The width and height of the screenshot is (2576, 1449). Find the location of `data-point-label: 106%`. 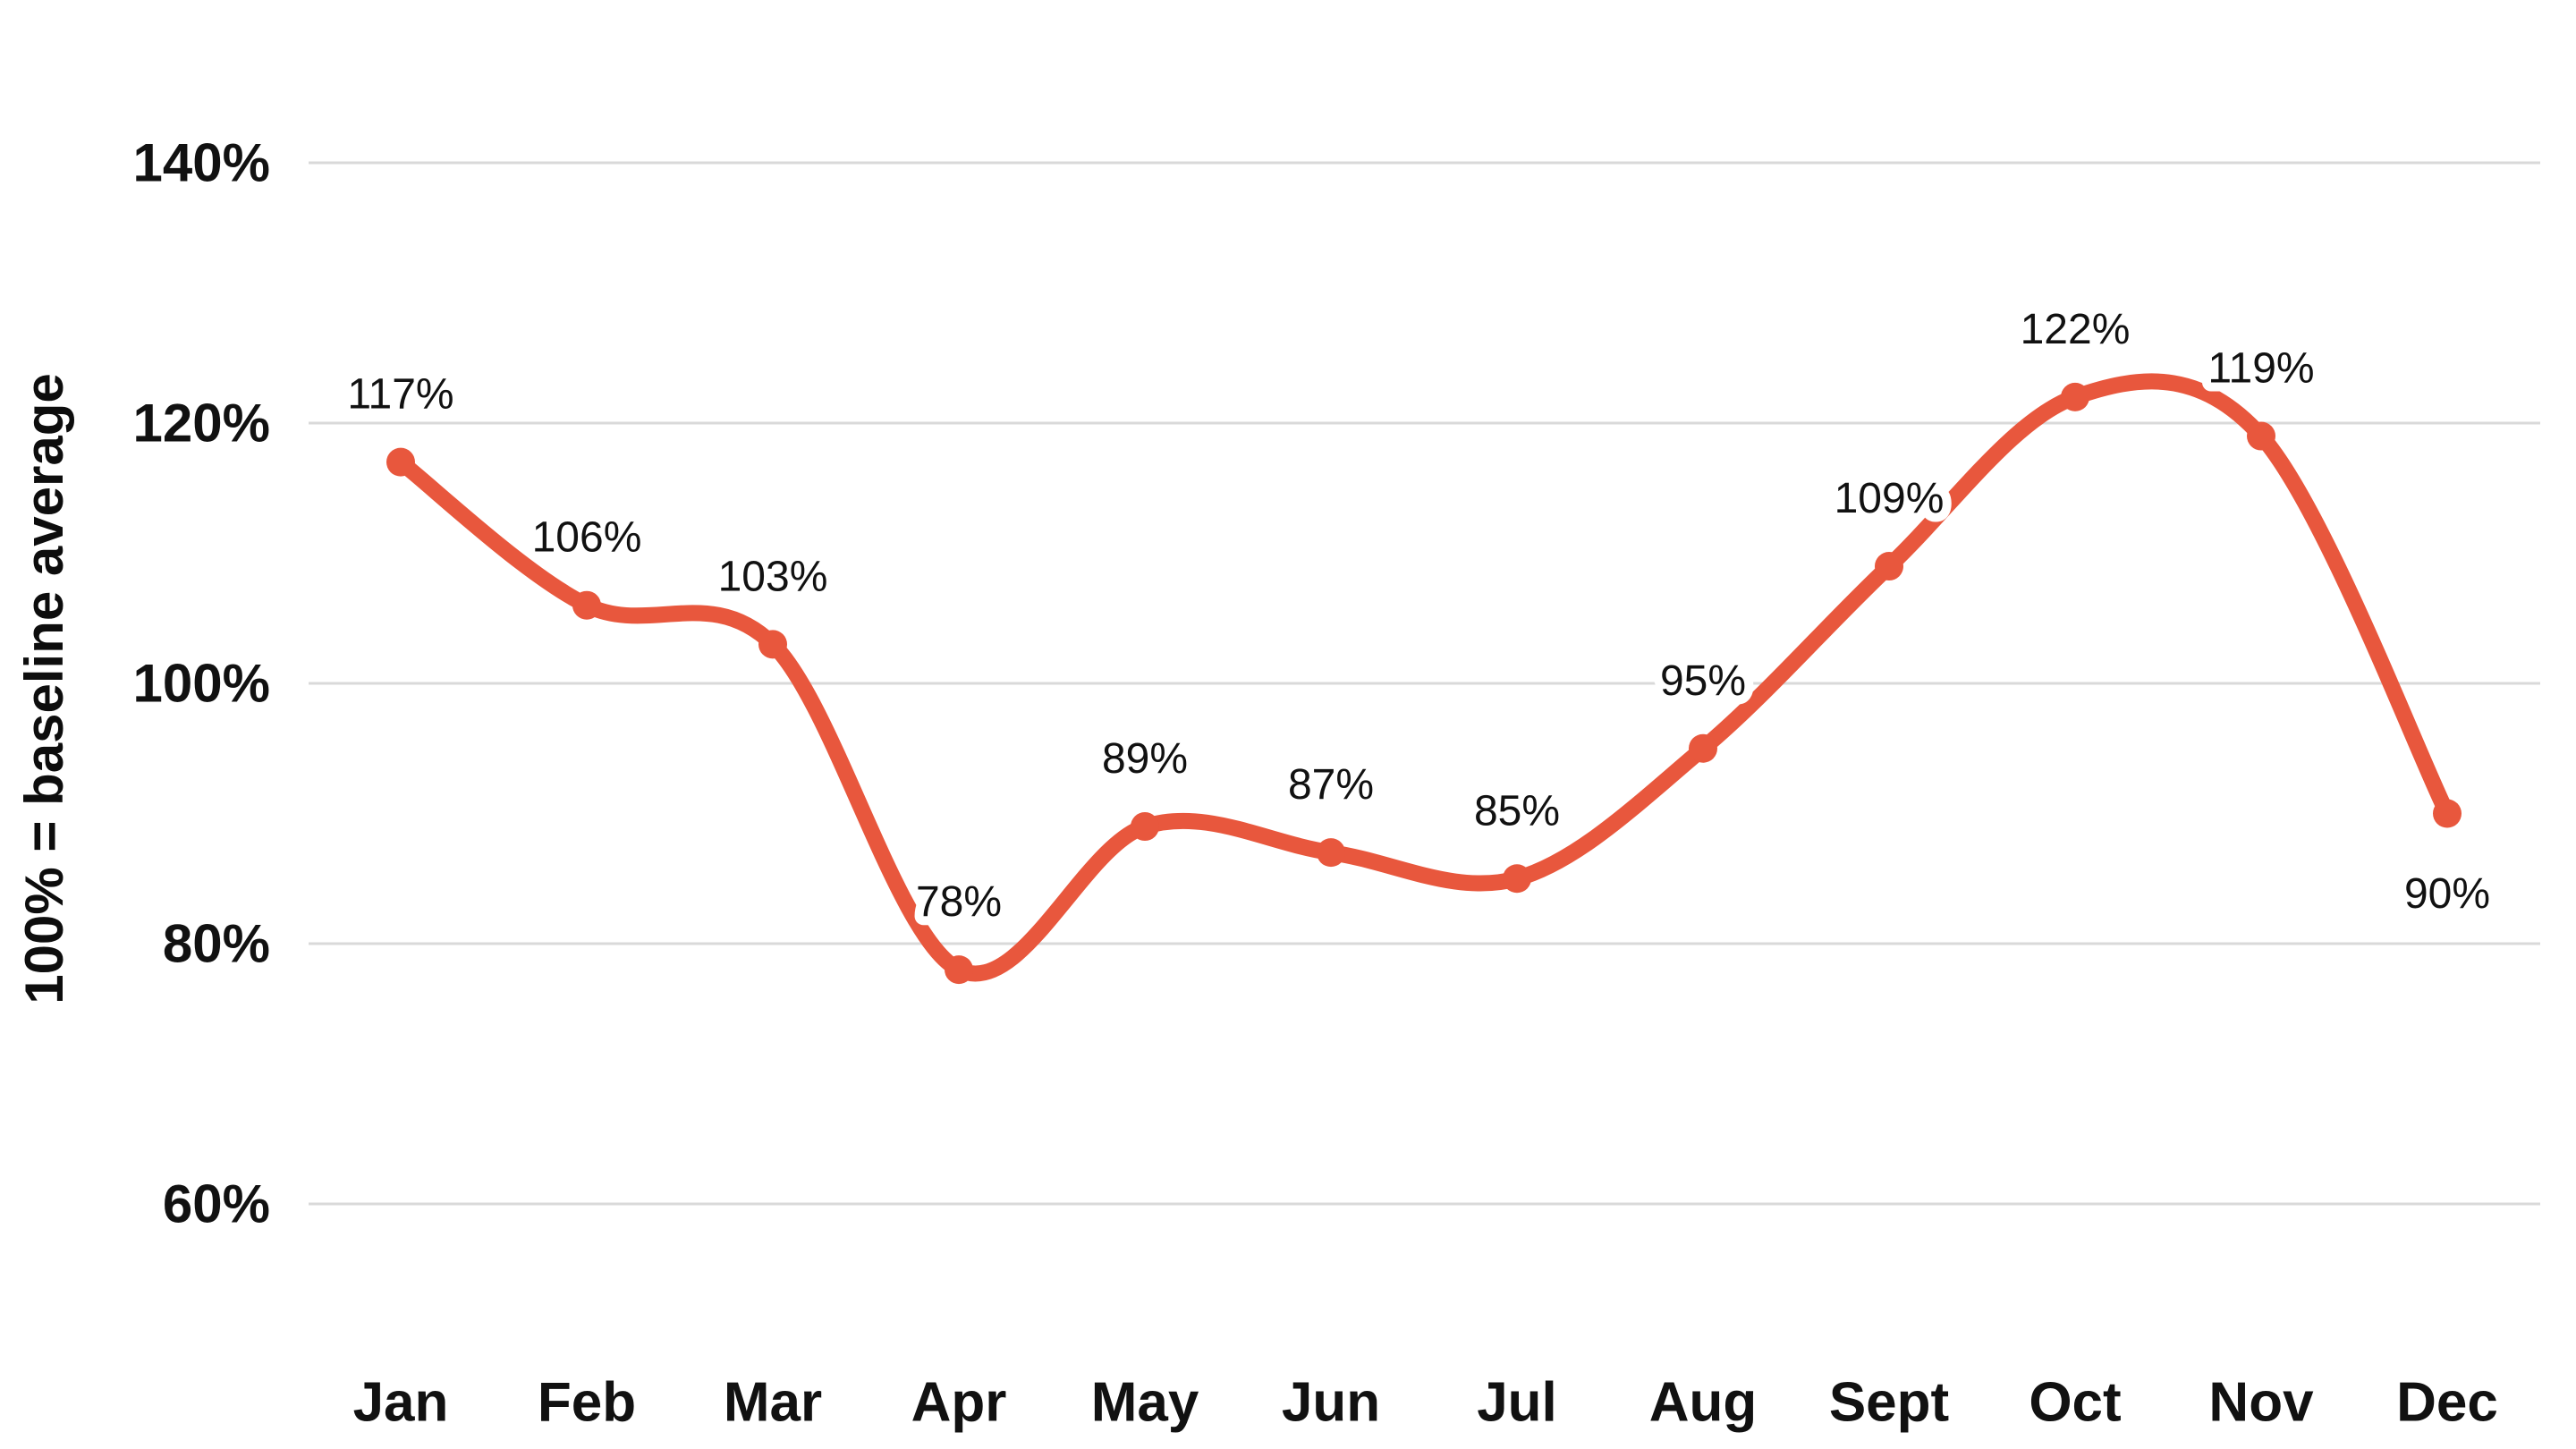

data-point-label: 106% is located at coordinates (587, 538).